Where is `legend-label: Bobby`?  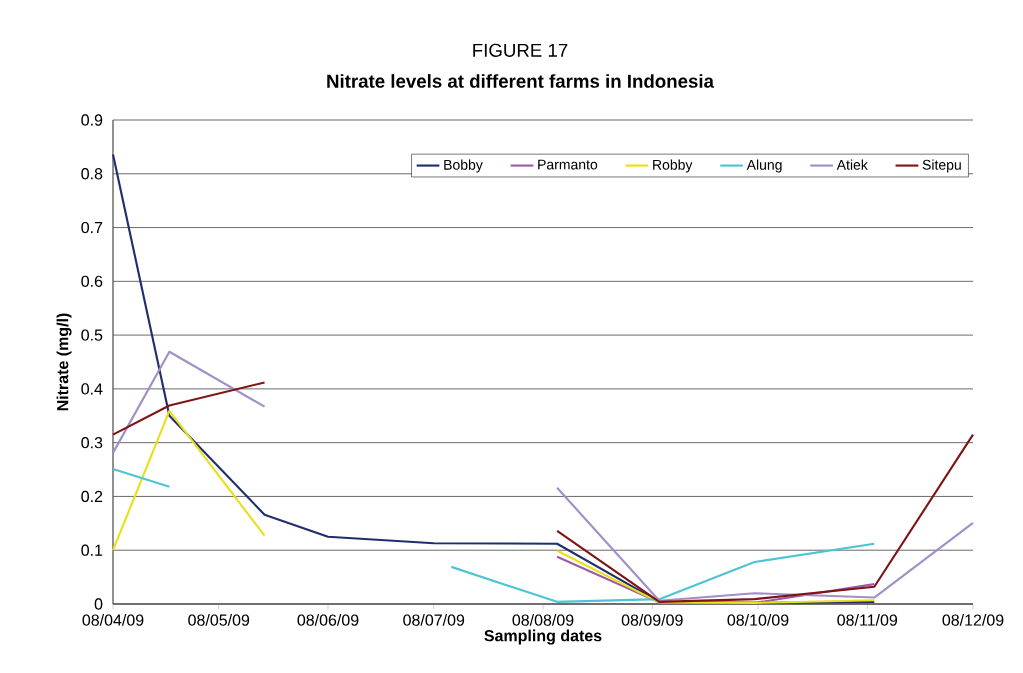
legend-label: Bobby is located at coordinates (463, 166).